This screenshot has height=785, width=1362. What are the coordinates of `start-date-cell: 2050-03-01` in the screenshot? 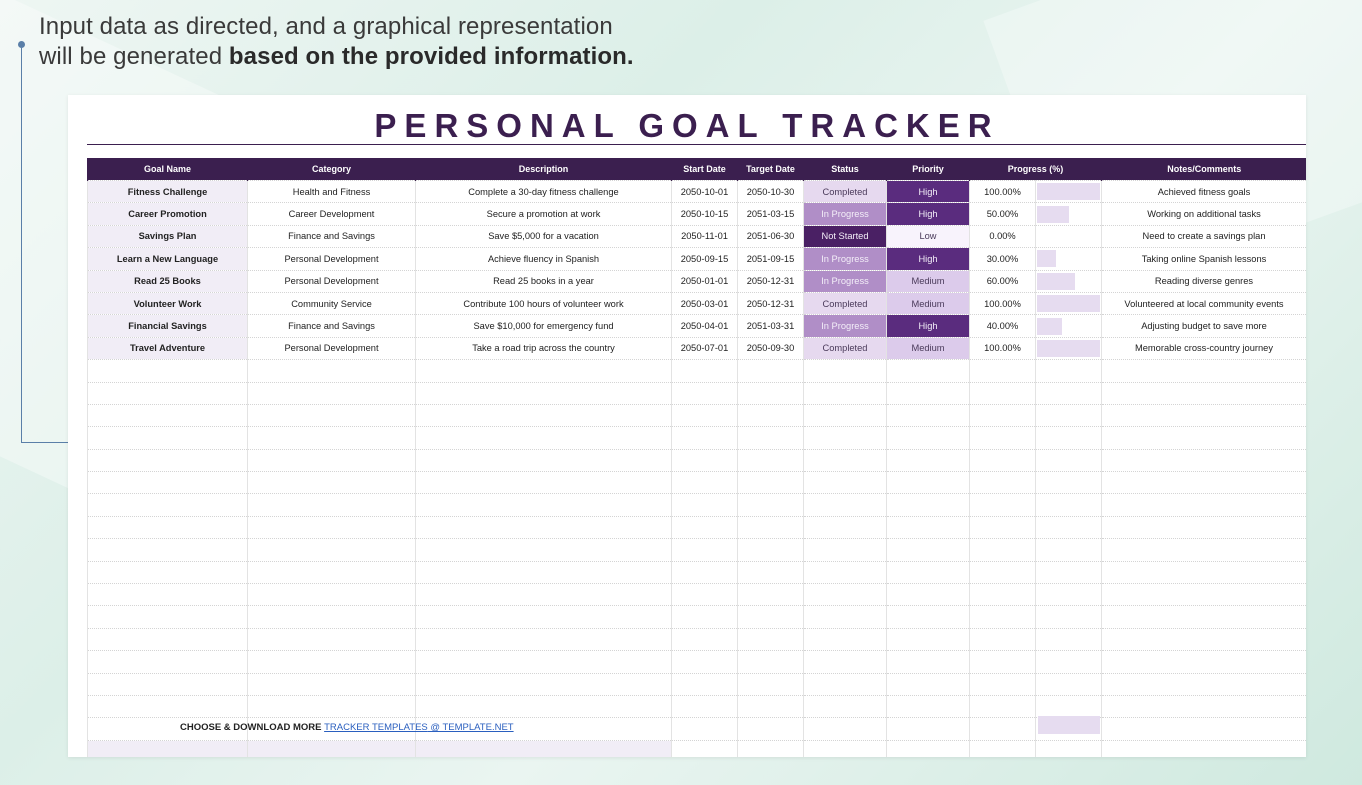 It's located at (704, 304).